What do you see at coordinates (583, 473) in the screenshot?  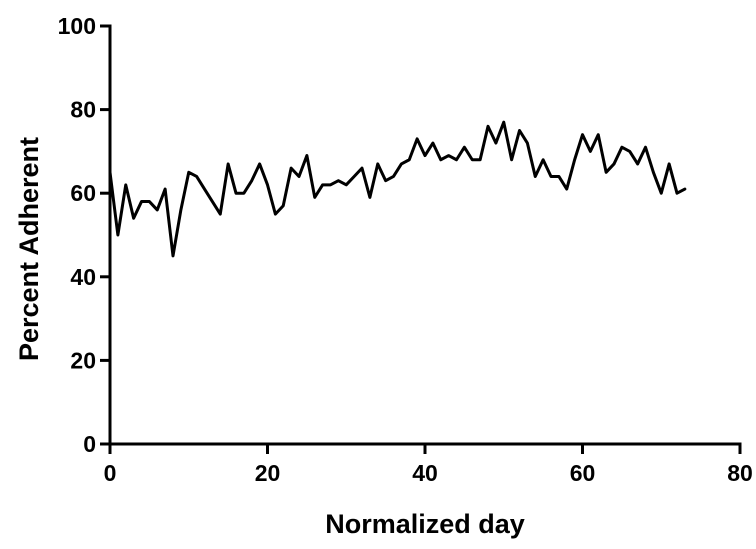 I see `x-tick-label: 60` at bounding box center [583, 473].